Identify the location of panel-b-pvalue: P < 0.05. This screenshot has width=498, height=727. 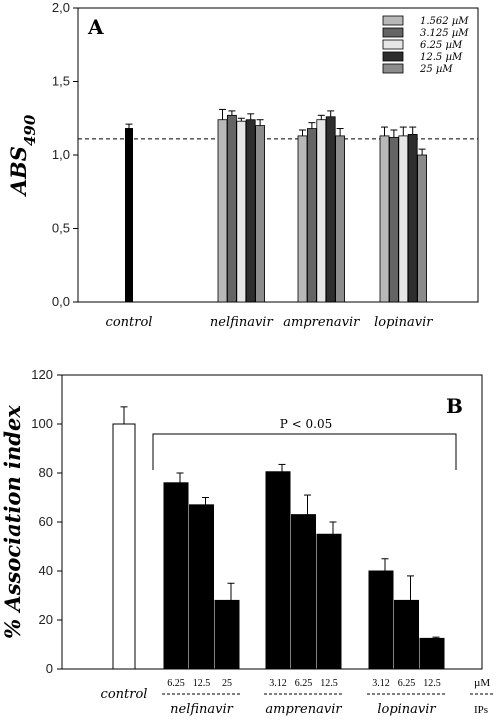
(306, 424).